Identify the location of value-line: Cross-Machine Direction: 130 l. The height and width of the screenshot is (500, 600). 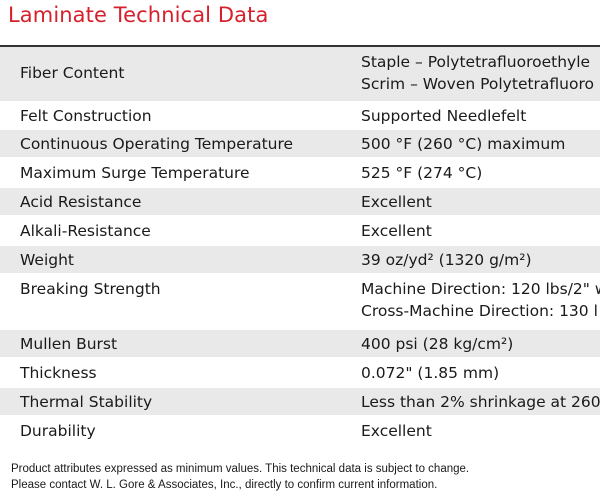
(479, 311).